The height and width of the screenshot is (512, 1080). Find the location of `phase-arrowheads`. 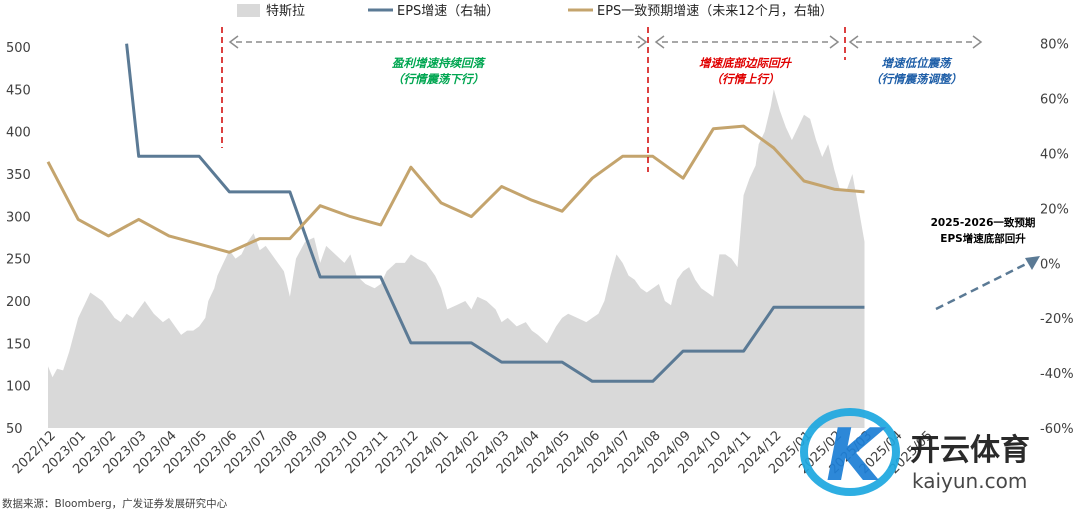

phase-arrowheads is located at coordinates (605, 42).